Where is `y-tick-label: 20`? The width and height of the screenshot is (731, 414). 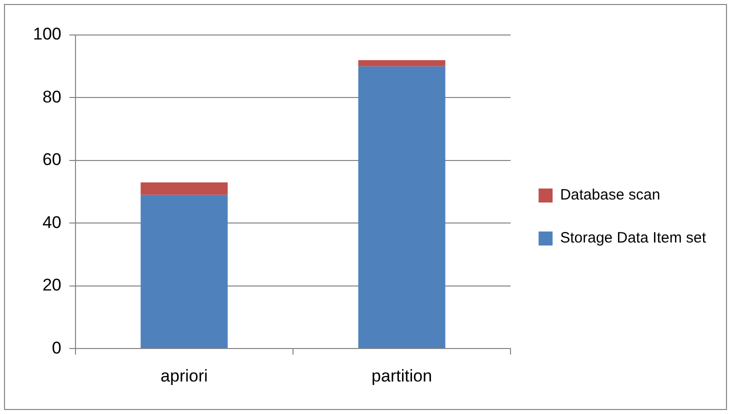 y-tick-label: 20 is located at coordinates (52, 285).